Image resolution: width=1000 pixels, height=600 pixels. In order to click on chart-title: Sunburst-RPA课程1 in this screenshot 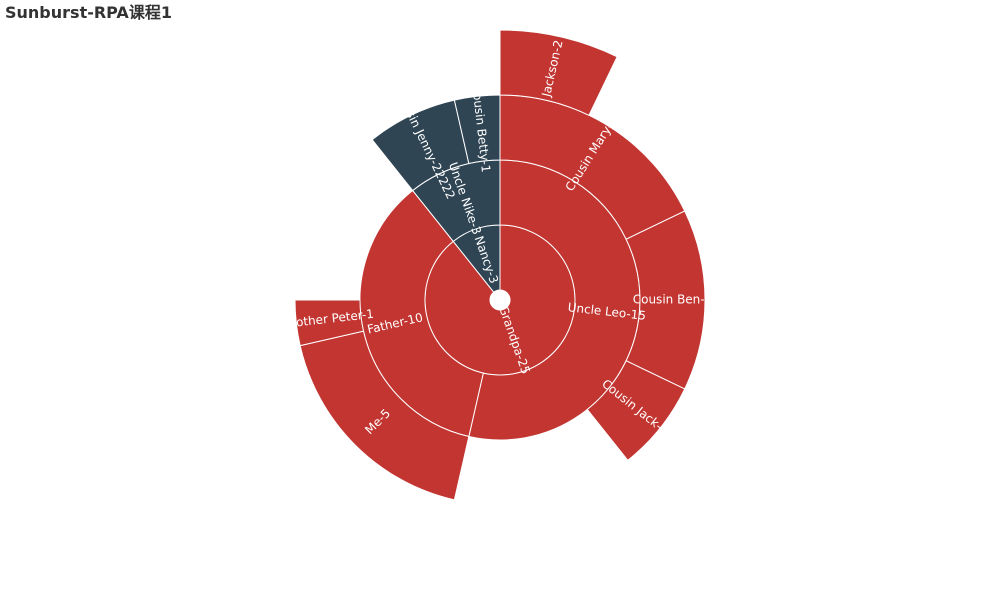, I will do `click(88, 12)`.